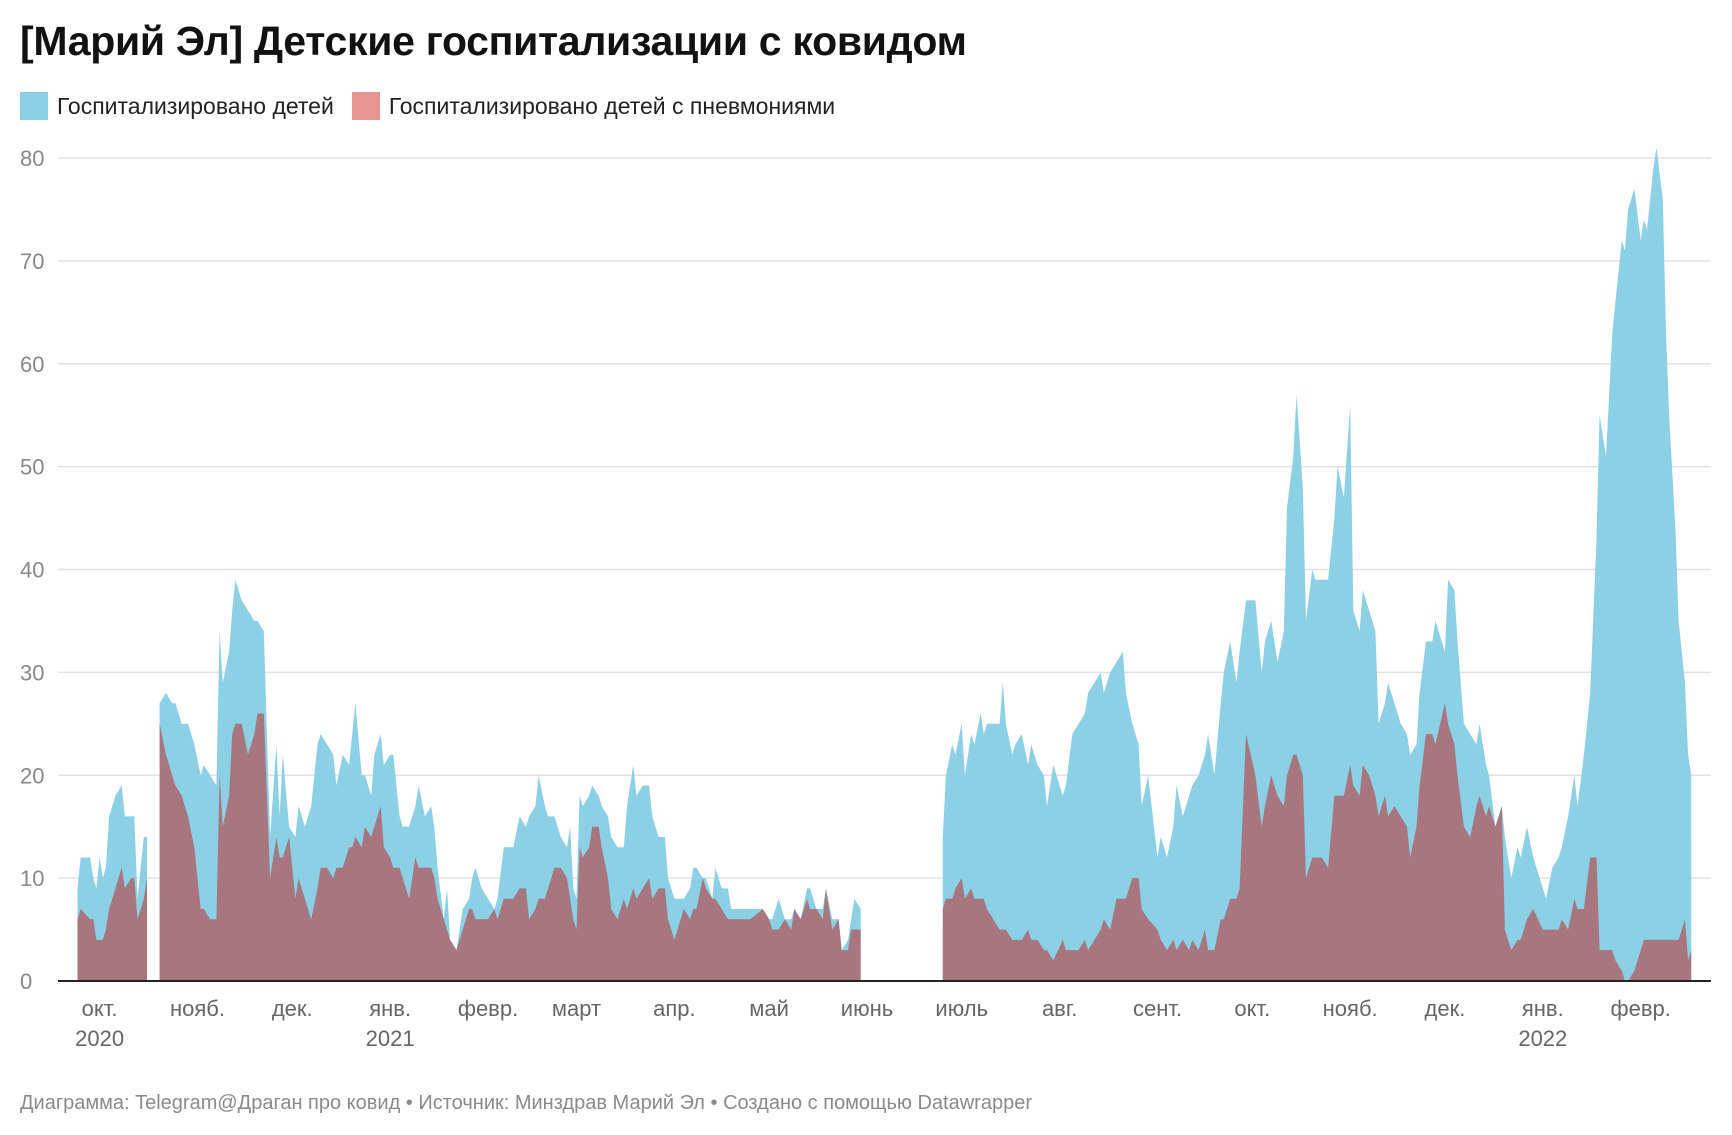 The width and height of the screenshot is (1732, 1135). Describe the element at coordinates (1157, 1008) in the screenshot. I see `x-tick-label: сент.` at that location.